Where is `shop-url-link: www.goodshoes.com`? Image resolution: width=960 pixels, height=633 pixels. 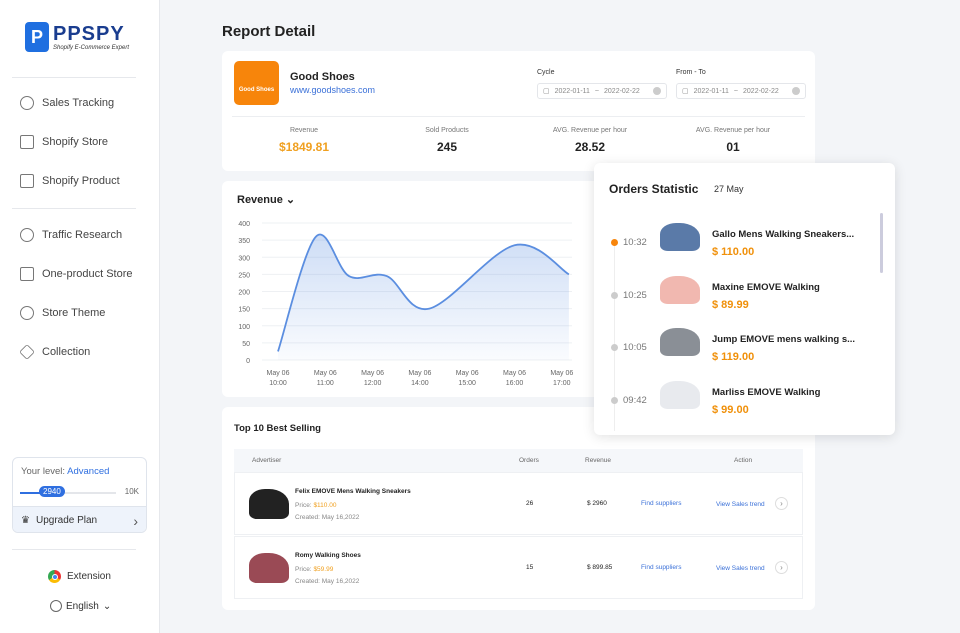 shop-url-link: www.goodshoes.com is located at coordinates (333, 90).